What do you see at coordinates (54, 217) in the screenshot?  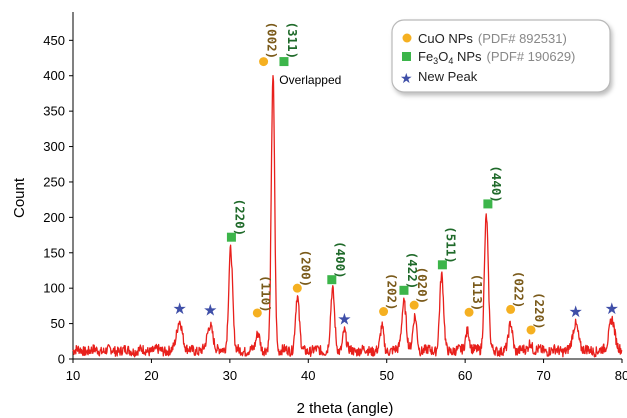 I see `y-tick-label: 200` at bounding box center [54, 217].